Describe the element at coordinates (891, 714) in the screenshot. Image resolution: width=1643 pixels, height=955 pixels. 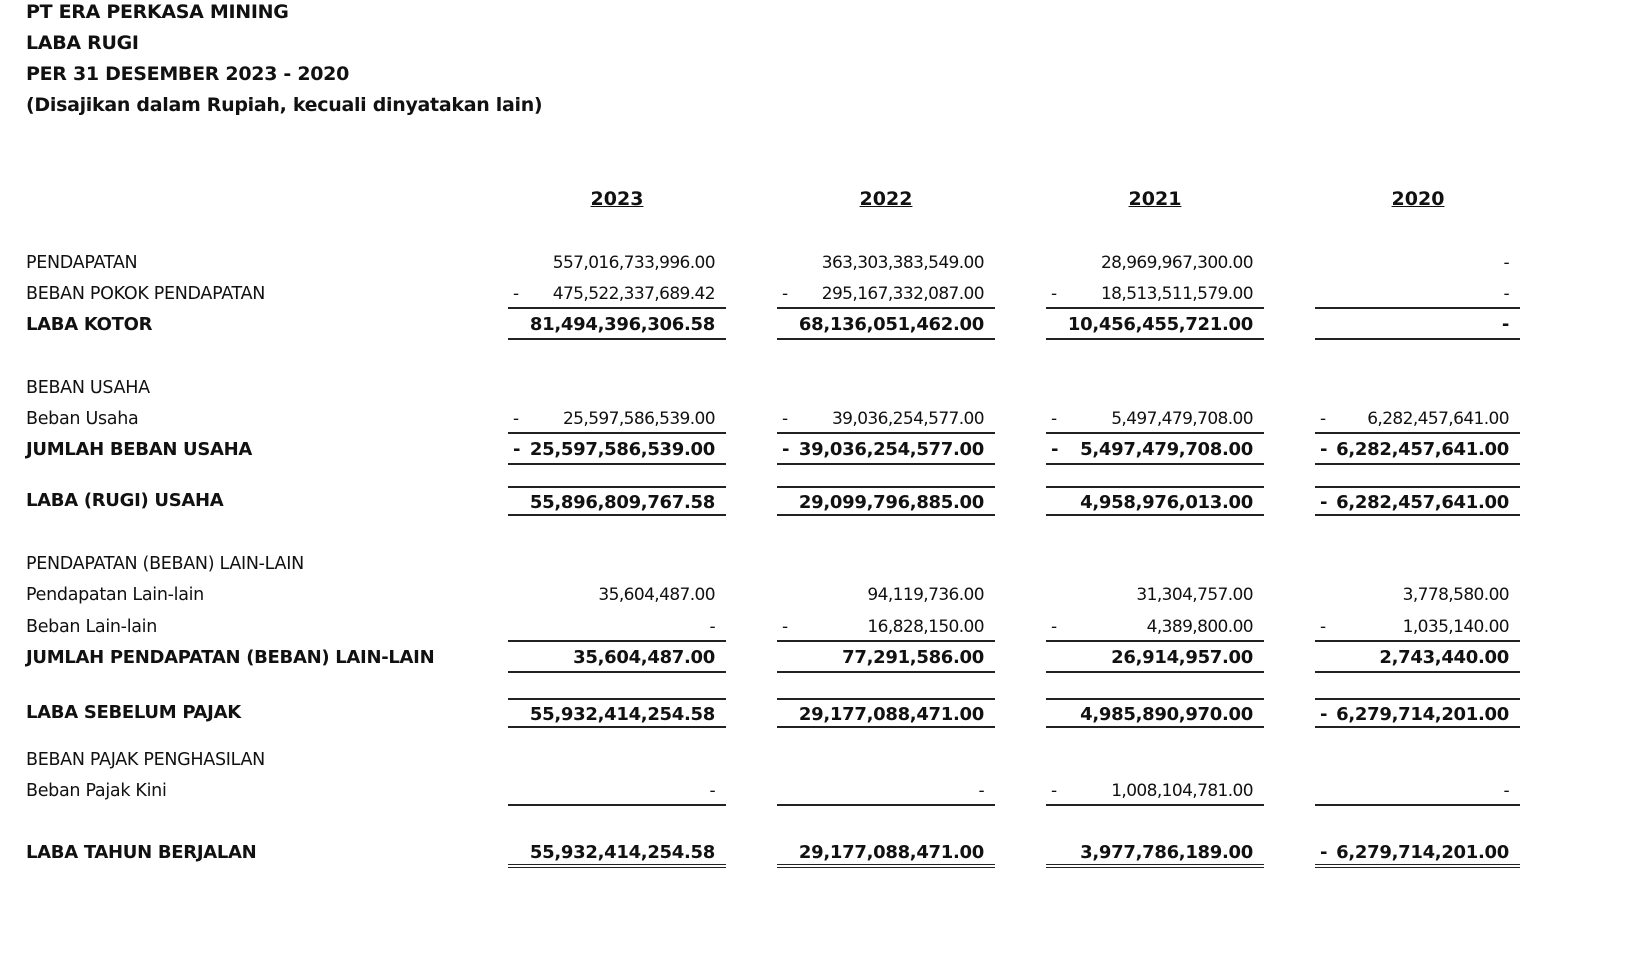
I see `amount: 29,177,088,471.00` at that location.